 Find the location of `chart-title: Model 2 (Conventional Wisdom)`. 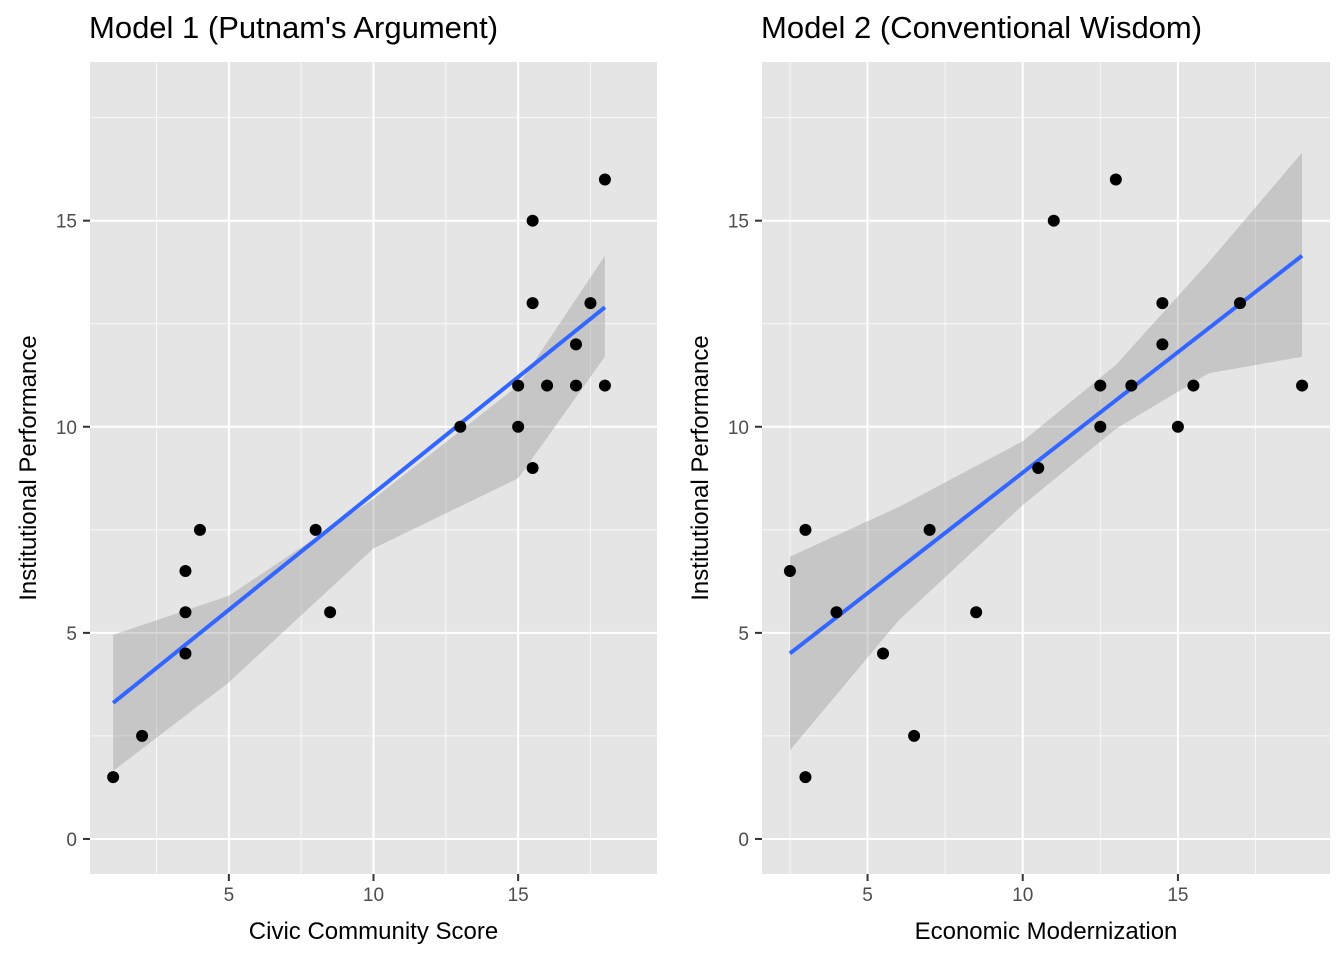

chart-title: Model 2 (Conventional Wisdom) is located at coordinates (981, 27).